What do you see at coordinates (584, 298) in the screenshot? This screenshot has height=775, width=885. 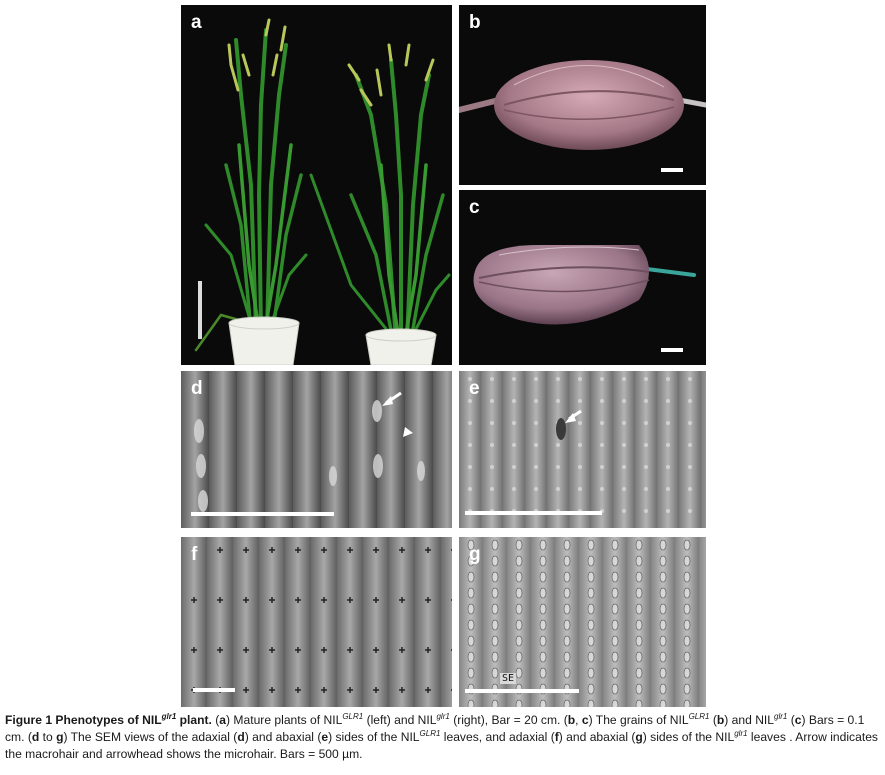 I see `grain-c-illustration` at bounding box center [584, 298].